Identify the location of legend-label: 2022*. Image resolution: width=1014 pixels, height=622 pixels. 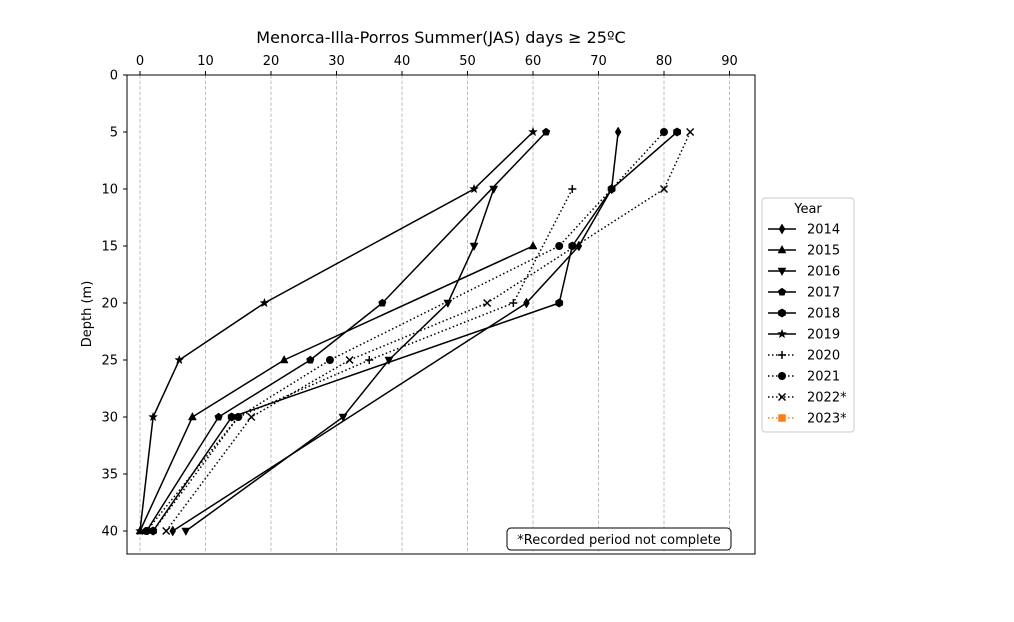
(827, 398).